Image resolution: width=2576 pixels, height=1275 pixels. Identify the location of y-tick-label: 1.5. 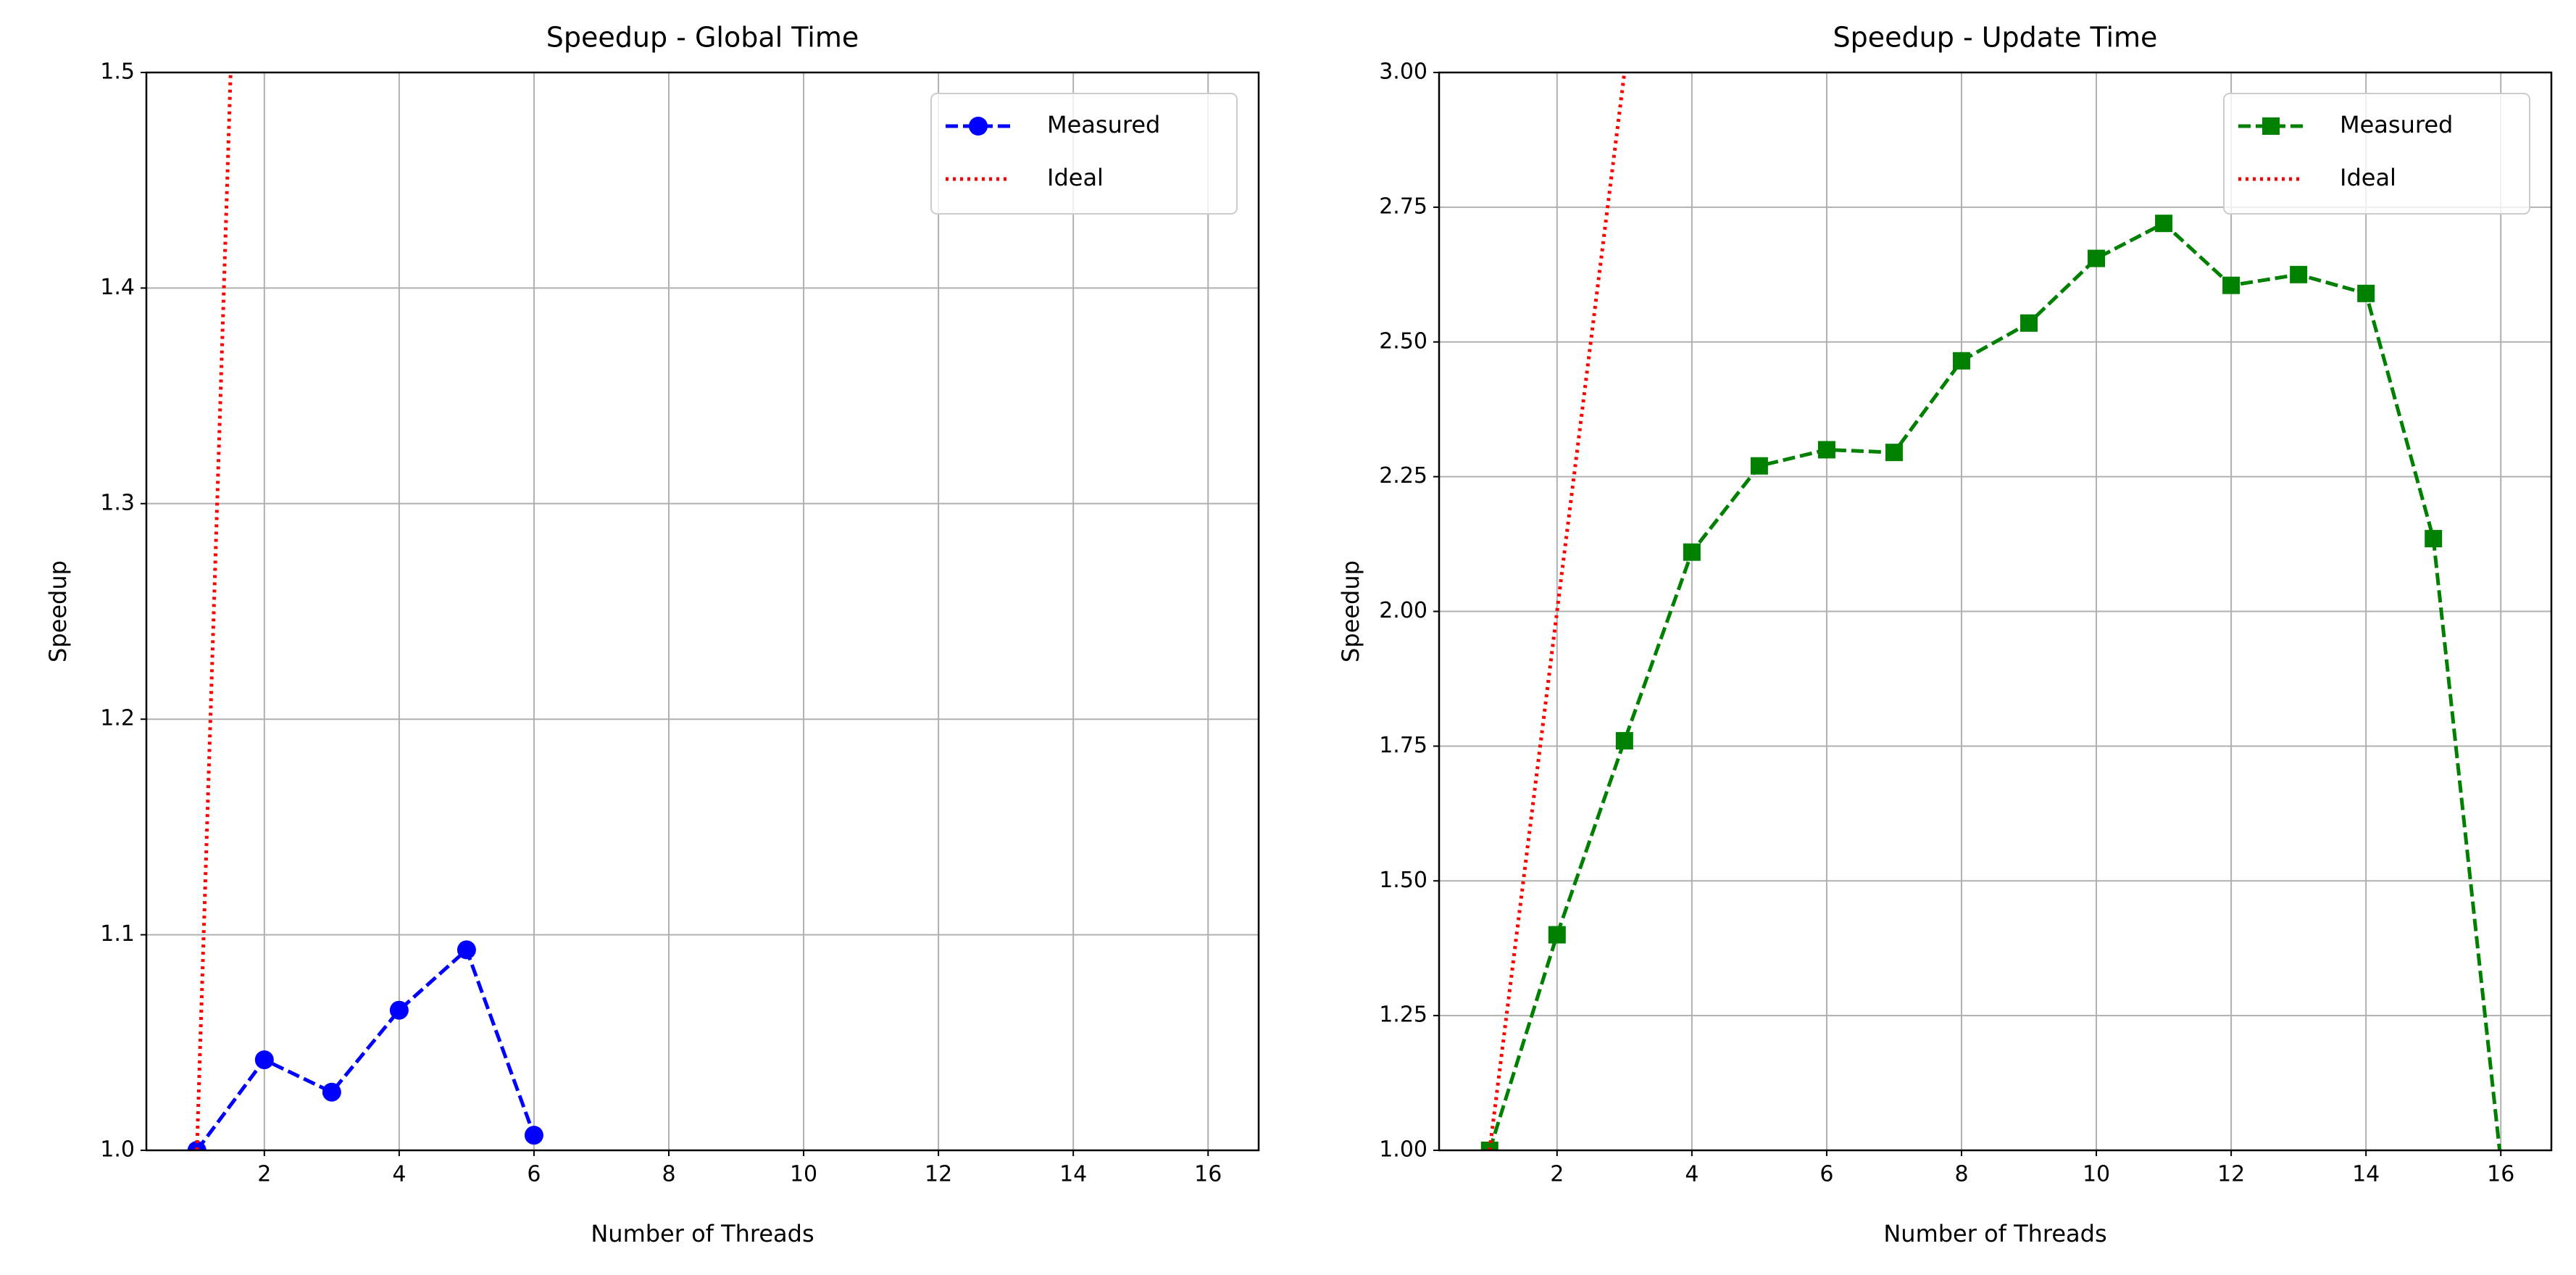
(117, 72).